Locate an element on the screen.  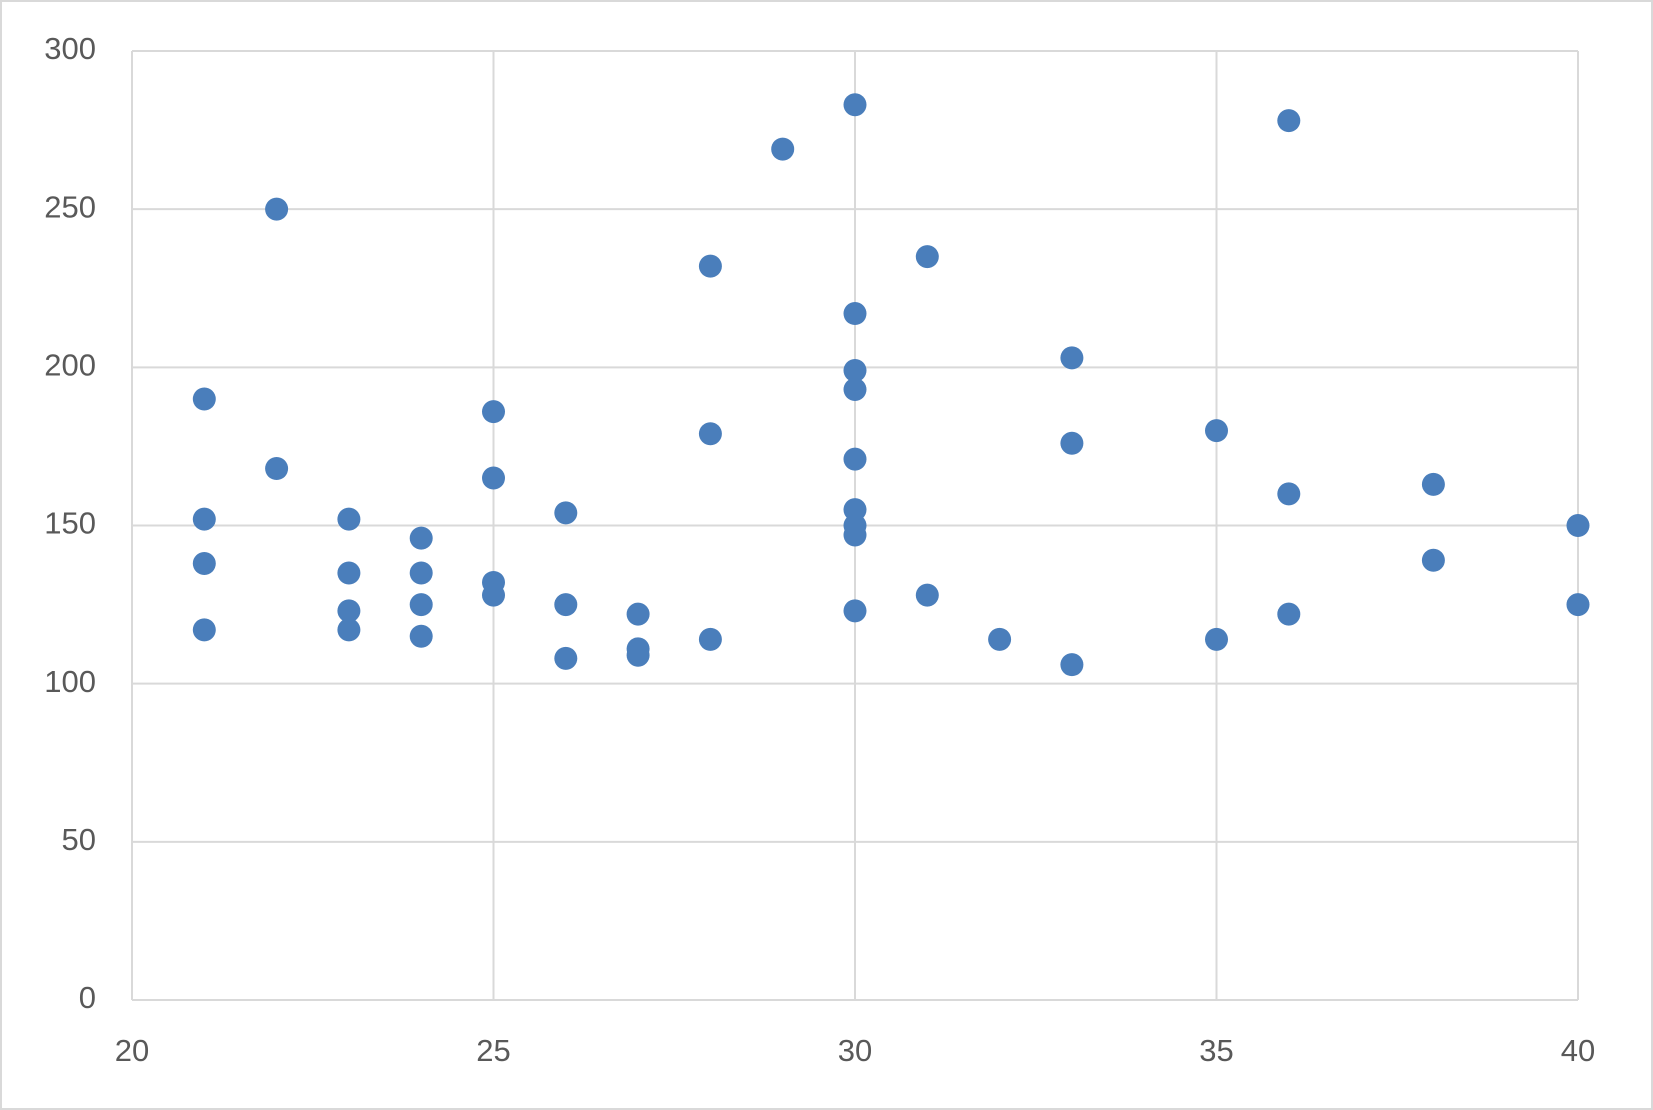
y-tick-label: 0 is located at coordinates (87, 997).